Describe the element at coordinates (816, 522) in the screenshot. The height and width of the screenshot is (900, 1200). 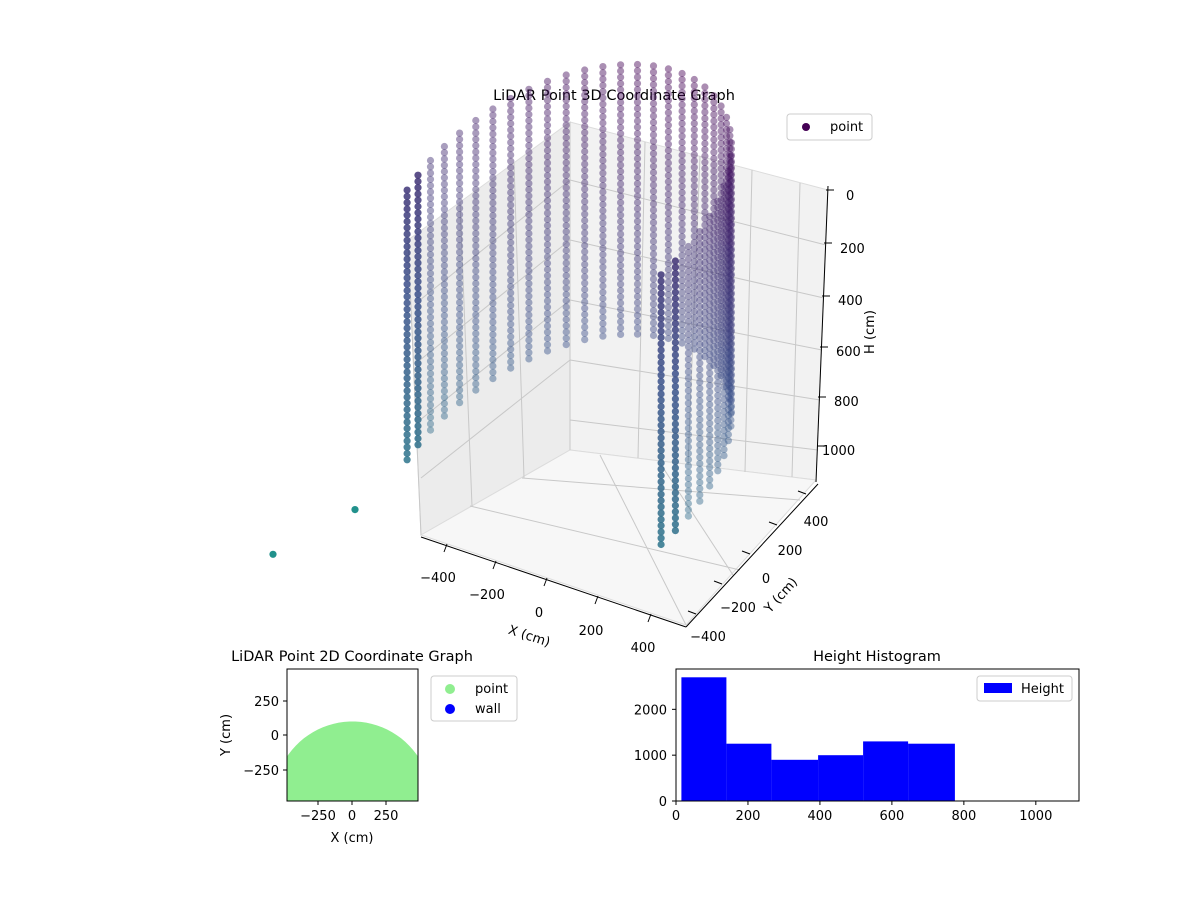
I see `y-tick-label: 400` at that location.